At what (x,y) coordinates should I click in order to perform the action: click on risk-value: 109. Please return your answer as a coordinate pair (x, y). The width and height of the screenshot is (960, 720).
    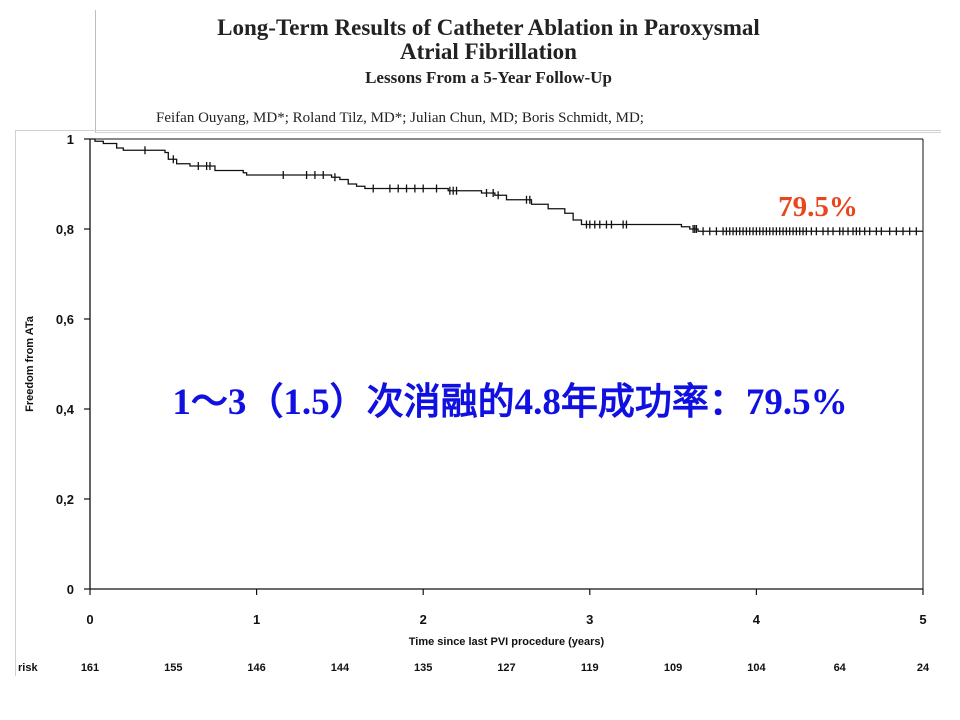
    Looking at the image, I should click on (673, 668).